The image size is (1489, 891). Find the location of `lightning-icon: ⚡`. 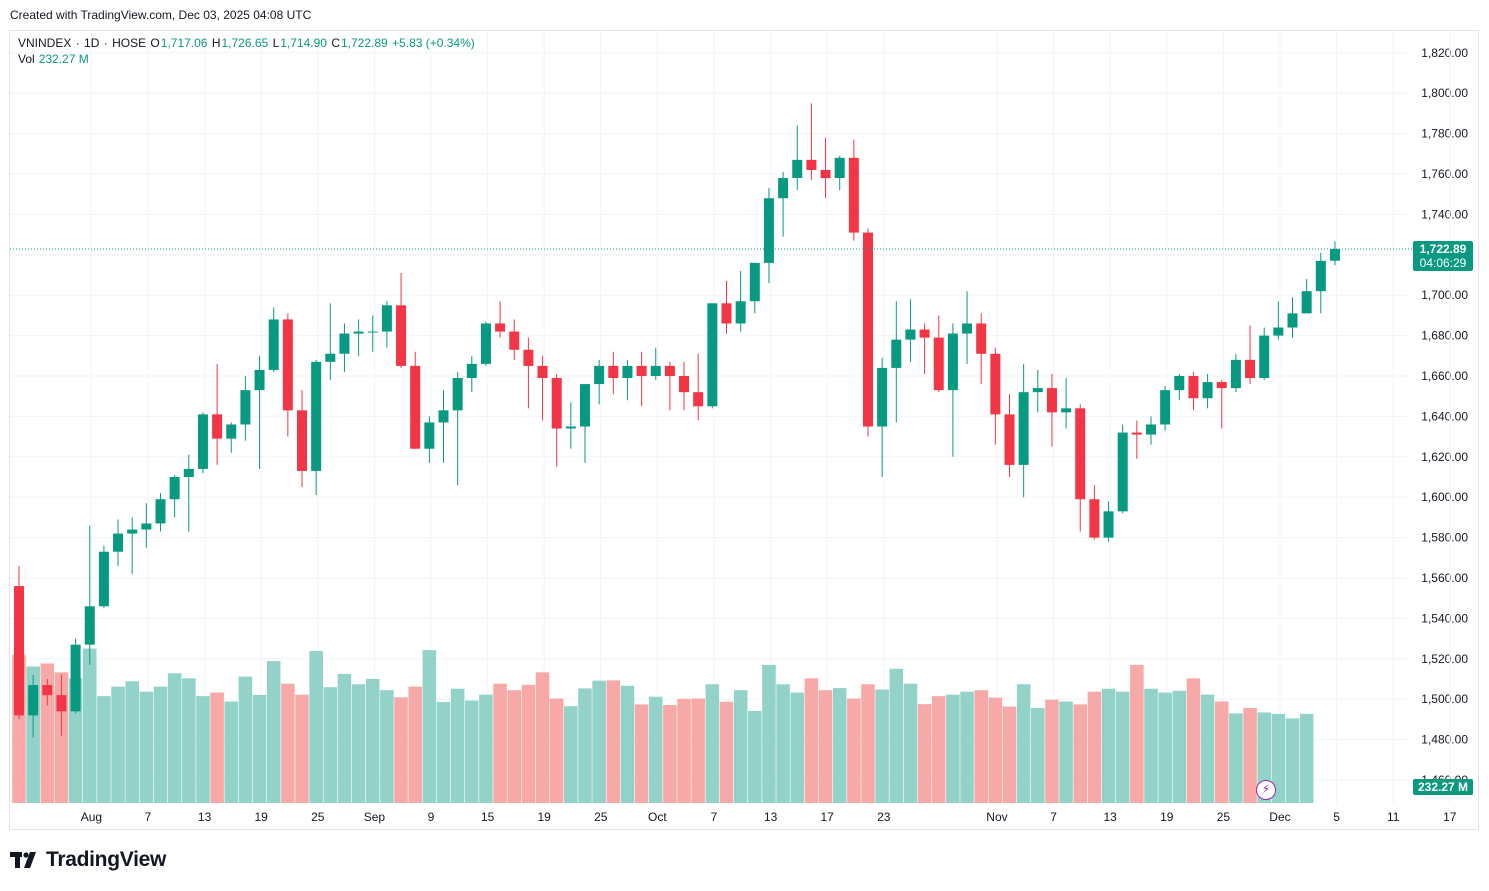

lightning-icon: ⚡ is located at coordinates (1266, 790).